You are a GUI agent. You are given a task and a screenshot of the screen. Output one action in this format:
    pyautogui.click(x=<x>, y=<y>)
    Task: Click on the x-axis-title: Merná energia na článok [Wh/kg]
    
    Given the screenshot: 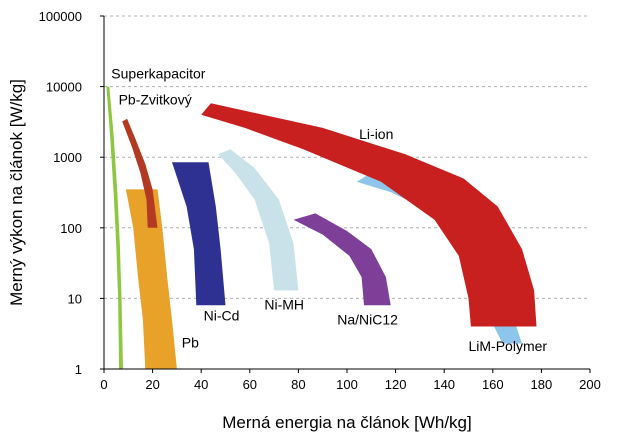 What is the action you would take?
    pyautogui.click(x=346, y=422)
    